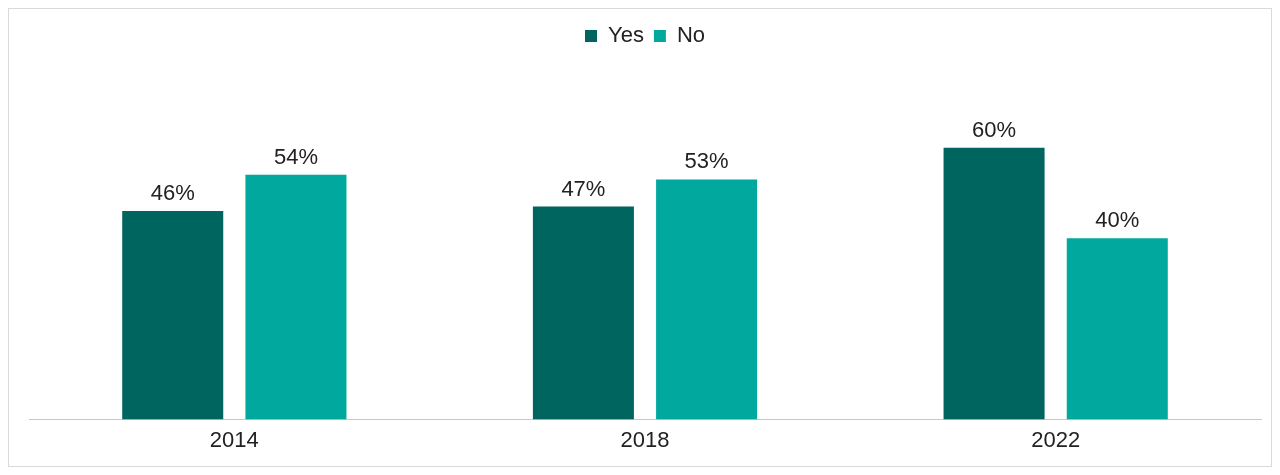 The image size is (1280, 475). What do you see at coordinates (645, 439) in the screenshot?
I see `x-tick-label: 2018` at bounding box center [645, 439].